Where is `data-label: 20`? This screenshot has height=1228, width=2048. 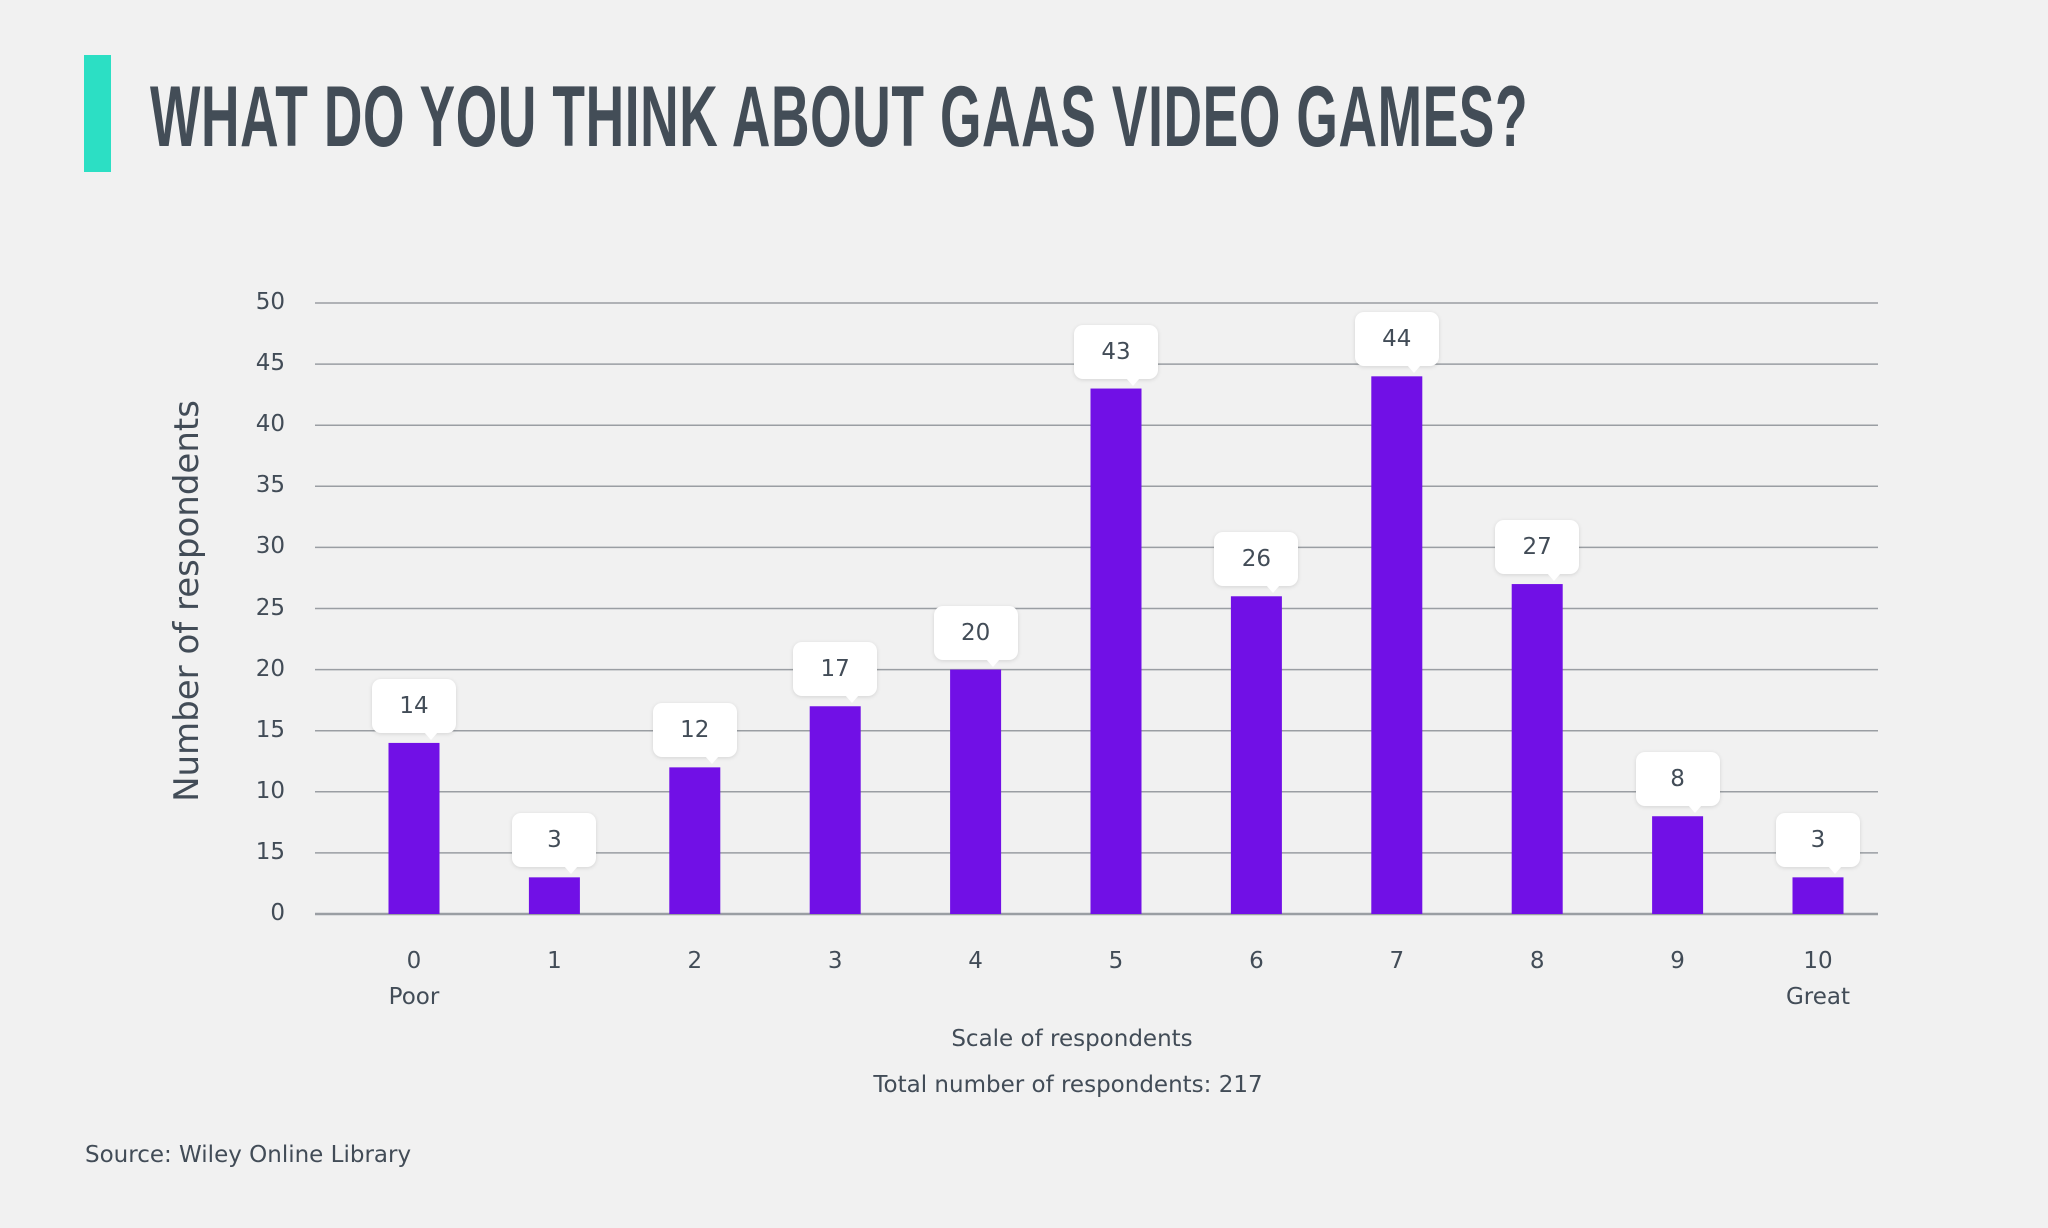
data-label: 20 is located at coordinates (975, 636).